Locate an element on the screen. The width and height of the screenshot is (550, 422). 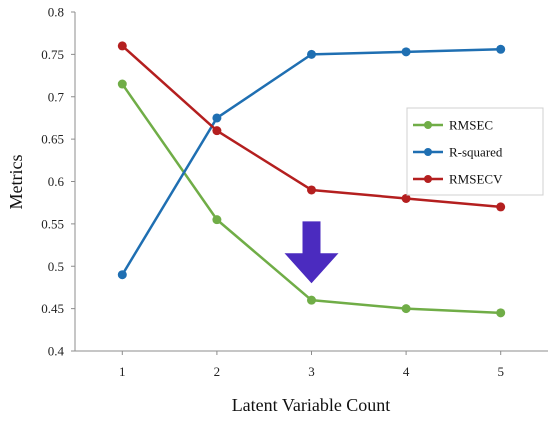
legend-label-rmsecv: RMSECV is located at coordinates (476, 179).